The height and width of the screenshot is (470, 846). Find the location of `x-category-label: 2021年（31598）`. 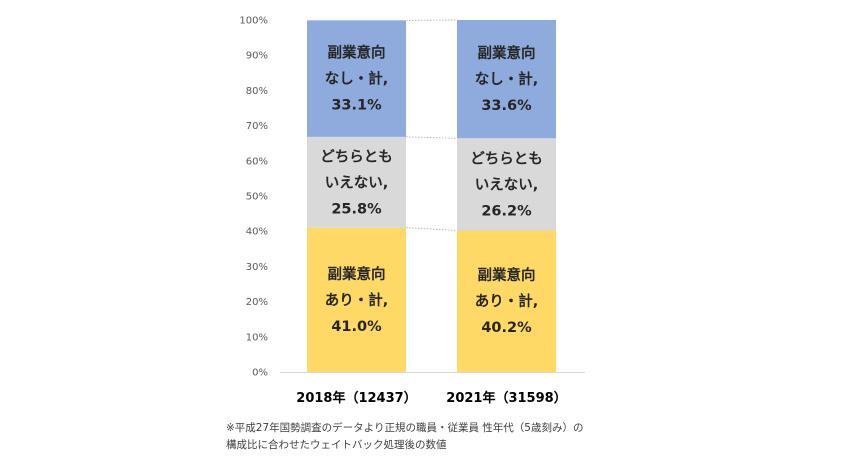

x-category-label: 2021年（31598） is located at coordinates (506, 398).